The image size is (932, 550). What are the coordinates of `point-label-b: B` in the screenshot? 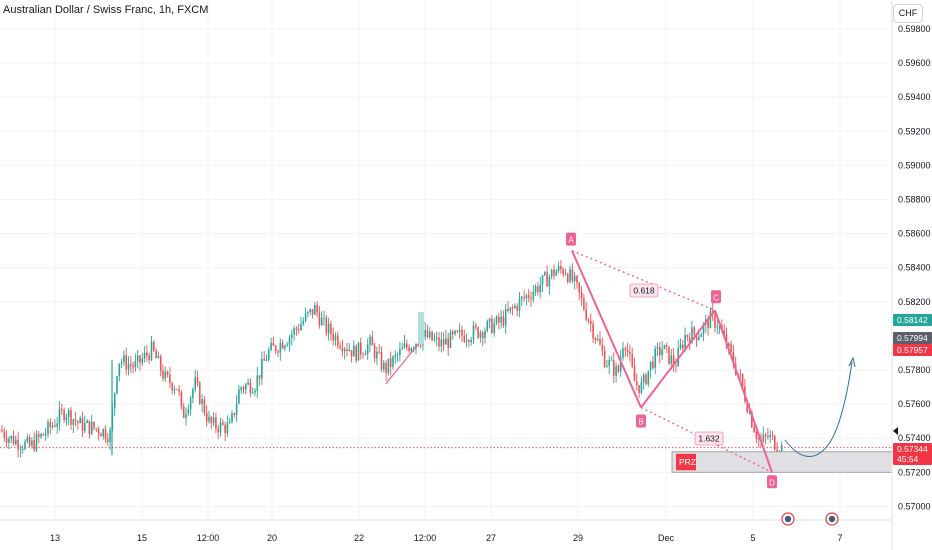 It's located at (640, 421).